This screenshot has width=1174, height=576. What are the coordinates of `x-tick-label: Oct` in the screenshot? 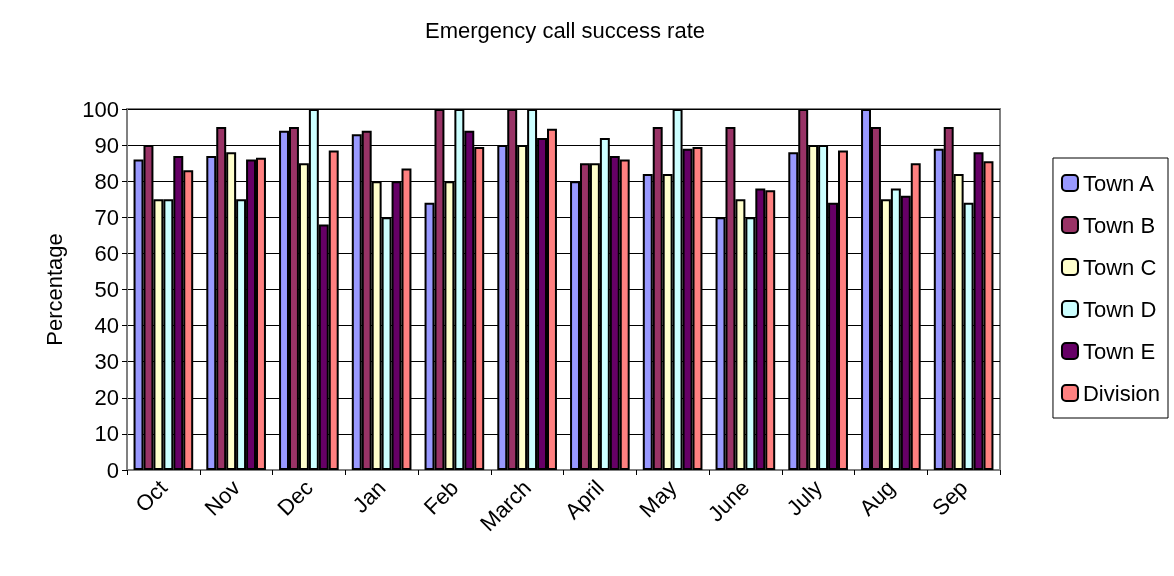 It's located at (151, 496).